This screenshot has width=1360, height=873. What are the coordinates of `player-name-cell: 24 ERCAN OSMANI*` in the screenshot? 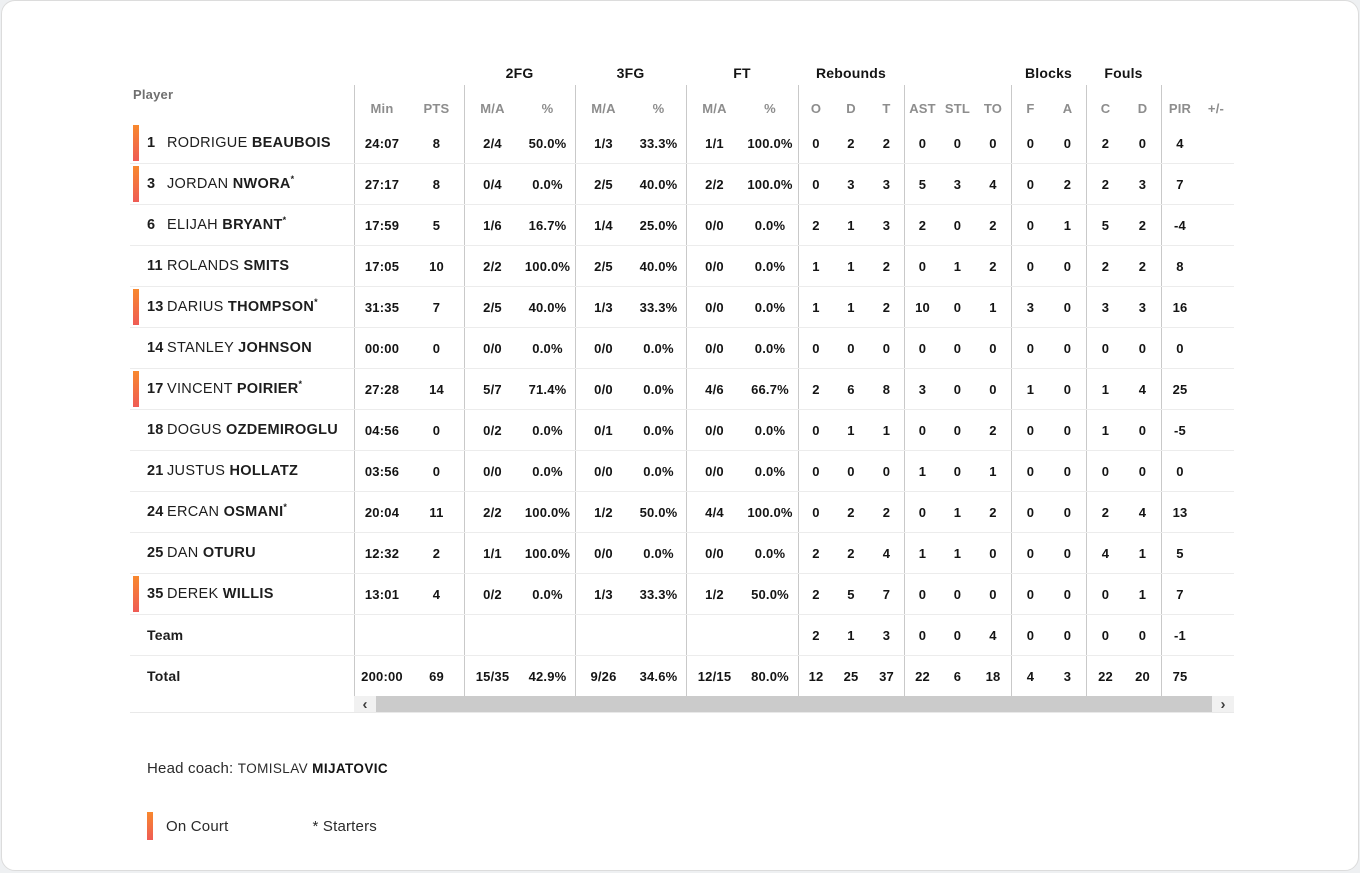 It's located at (242, 512).